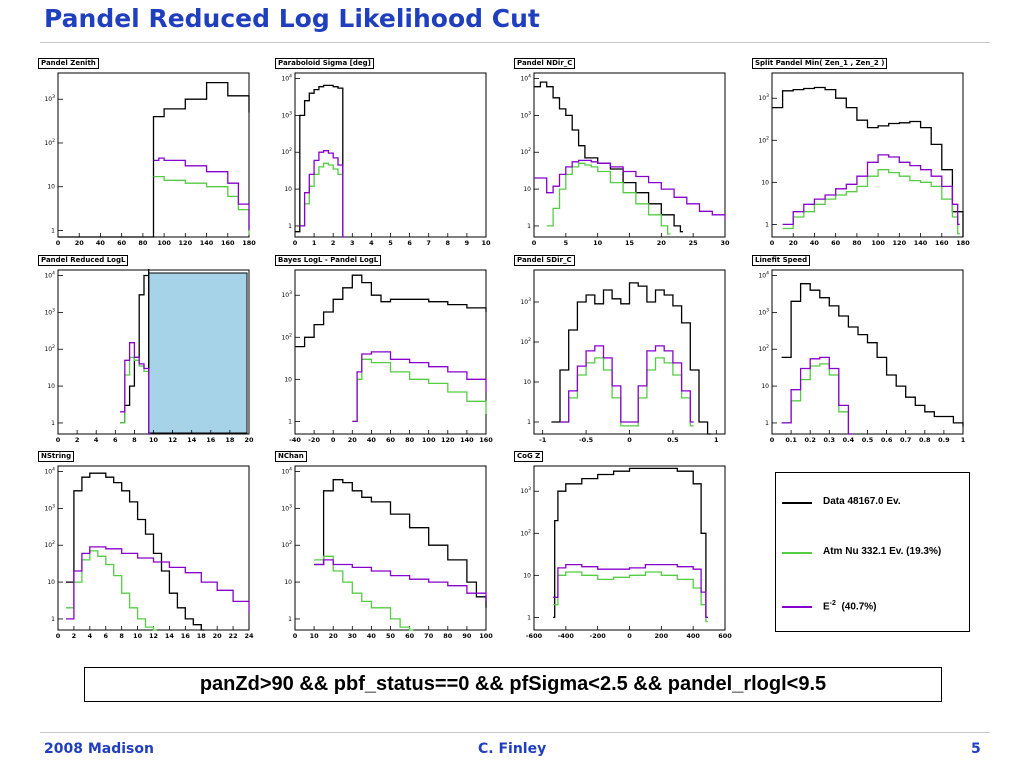 This screenshot has height=768, width=1024. What do you see at coordinates (921, 243) in the screenshot?
I see `x-tick-label: 140` at bounding box center [921, 243].